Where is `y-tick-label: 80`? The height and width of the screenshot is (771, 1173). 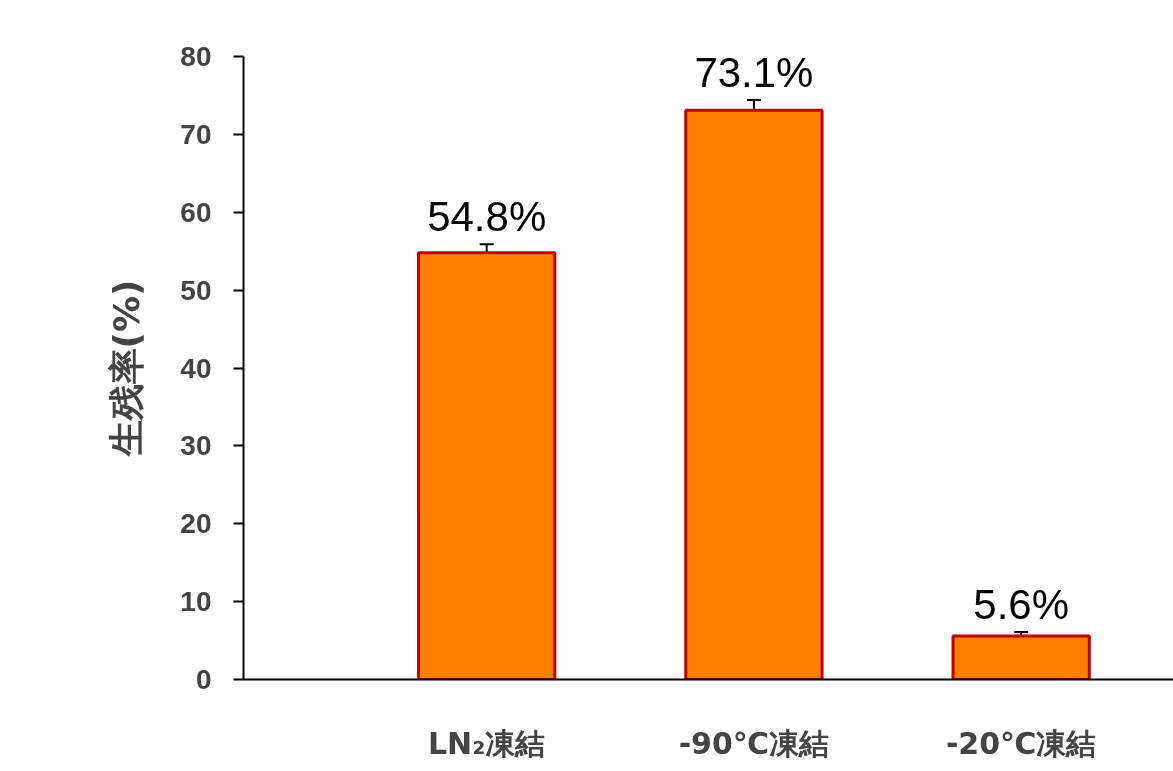 y-tick-label: 80 is located at coordinates (196, 56).